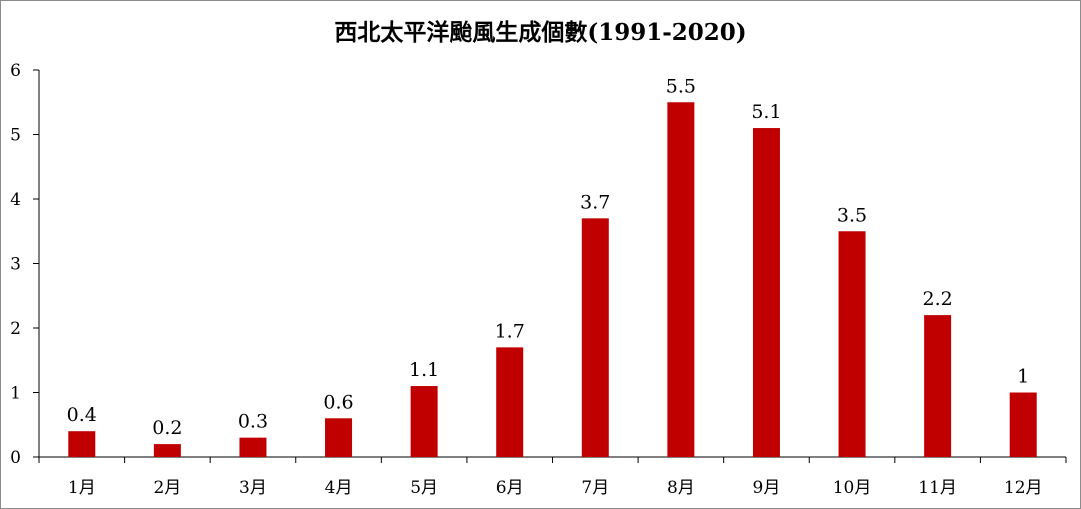 This screenshot has height=509, width=1081. I want to click on data-label: 0.2, so click(167, 428).